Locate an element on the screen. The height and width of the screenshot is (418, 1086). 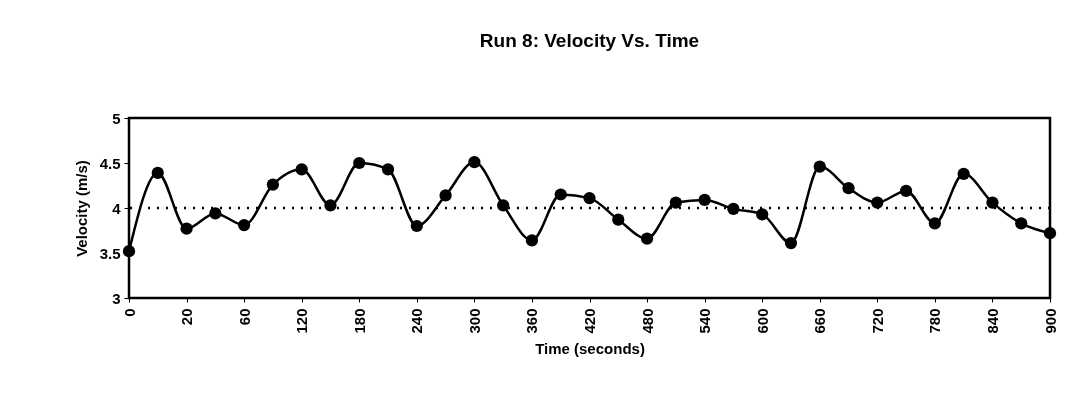
x-axis-title: Time (seconds) is located at coordinates (590, 348).